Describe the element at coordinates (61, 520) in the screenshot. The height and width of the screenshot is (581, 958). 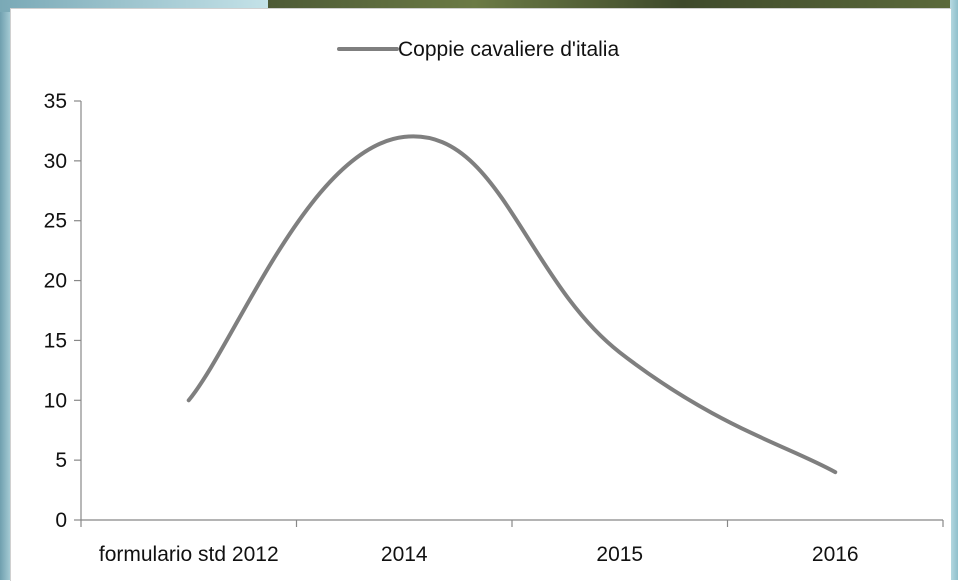
I see `y-tick-label: 0` at that location.